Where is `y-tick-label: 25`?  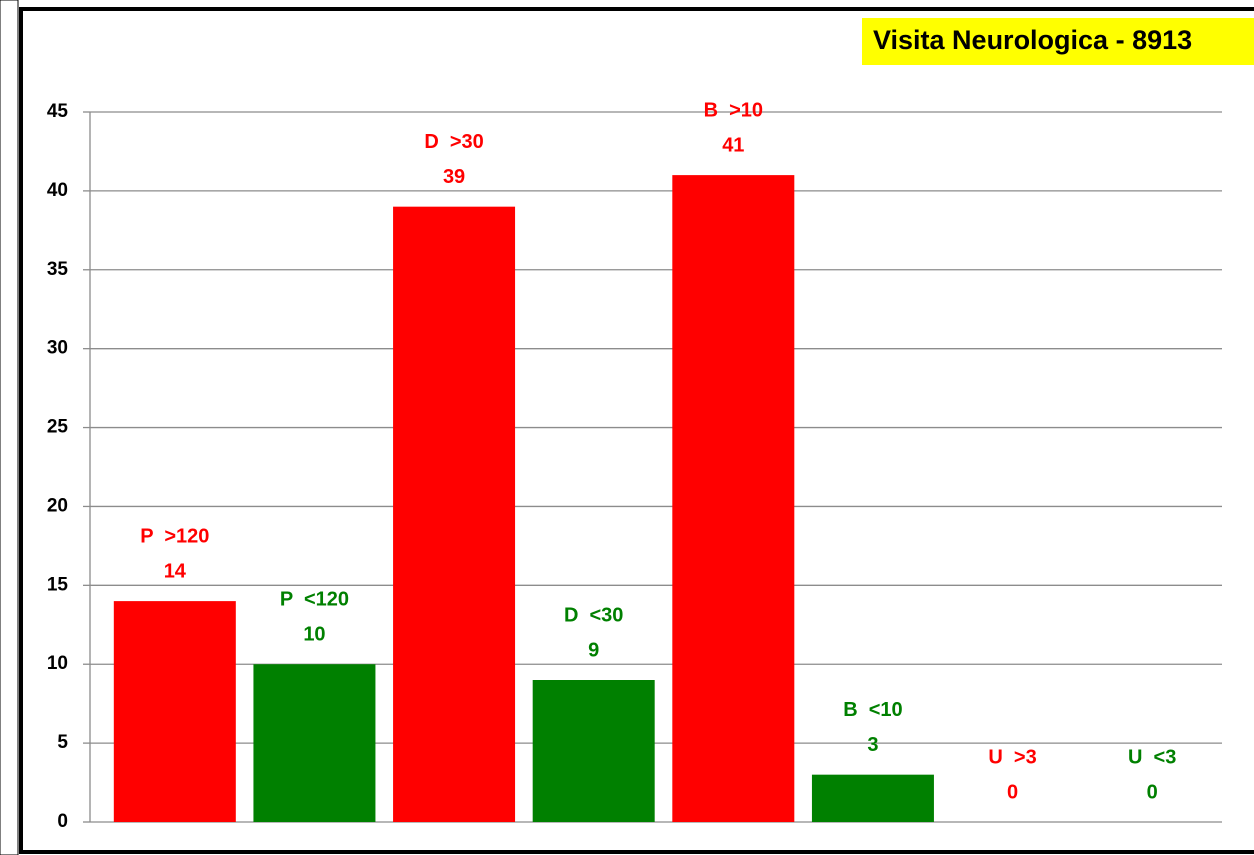 y-tick-label: 25 is located at coordinates (58, 427).